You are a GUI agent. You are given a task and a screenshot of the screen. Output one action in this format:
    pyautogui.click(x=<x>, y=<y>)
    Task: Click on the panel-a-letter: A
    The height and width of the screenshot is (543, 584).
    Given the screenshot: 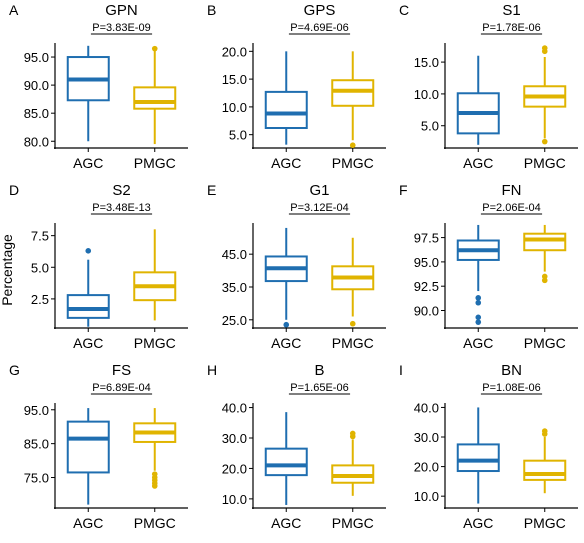 What is the action you would take?
    pyautogui.click(x=14, y=10)
    